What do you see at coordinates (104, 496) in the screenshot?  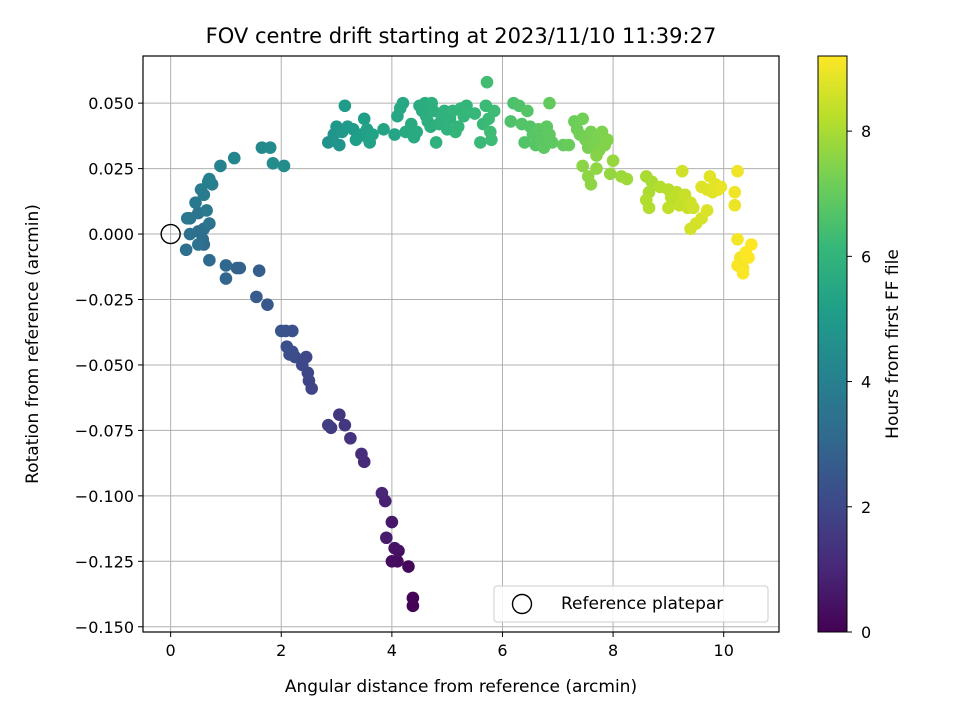 I see `y-tick-label: −0.100` at bounding box center [104, 496].